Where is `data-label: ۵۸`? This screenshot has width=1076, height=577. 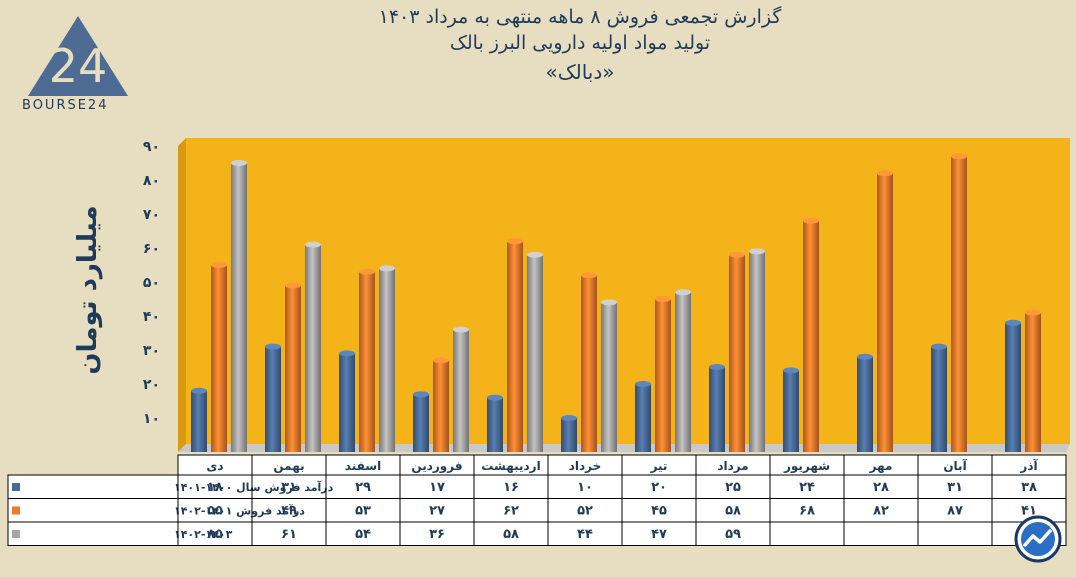 data-label: ۵۸ is located at coordinates (733, 511).